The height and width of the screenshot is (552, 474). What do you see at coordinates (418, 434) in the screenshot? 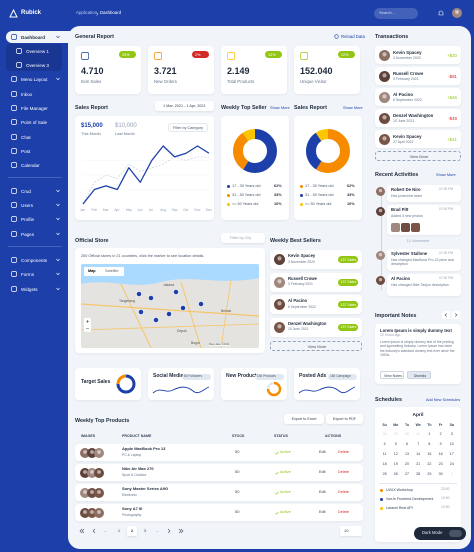
I see `calendar-day: 31` at bounding box center [418, 434].